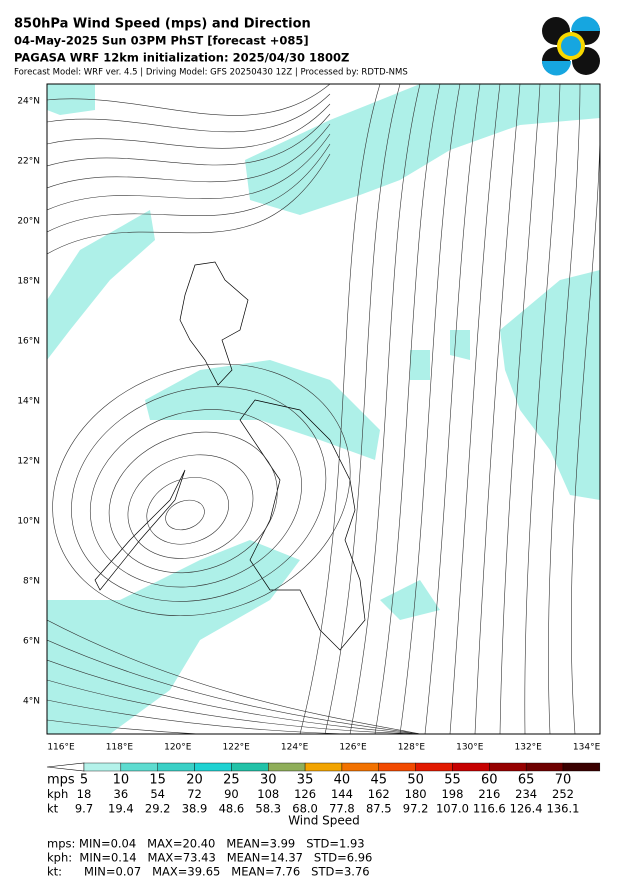  Describe the element at coordinates (489, 794) in the screenshot. I see `colorbar-label: 216` at that location.